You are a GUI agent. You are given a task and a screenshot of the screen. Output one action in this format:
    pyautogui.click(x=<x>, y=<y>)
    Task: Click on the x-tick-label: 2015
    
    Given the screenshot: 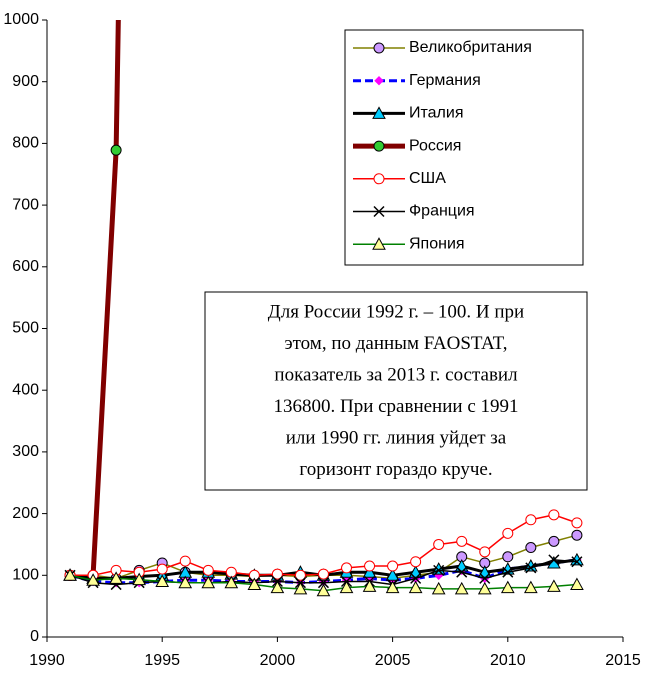 What is the action you would take?
    pyautogui.click(x=623, y=660)
    